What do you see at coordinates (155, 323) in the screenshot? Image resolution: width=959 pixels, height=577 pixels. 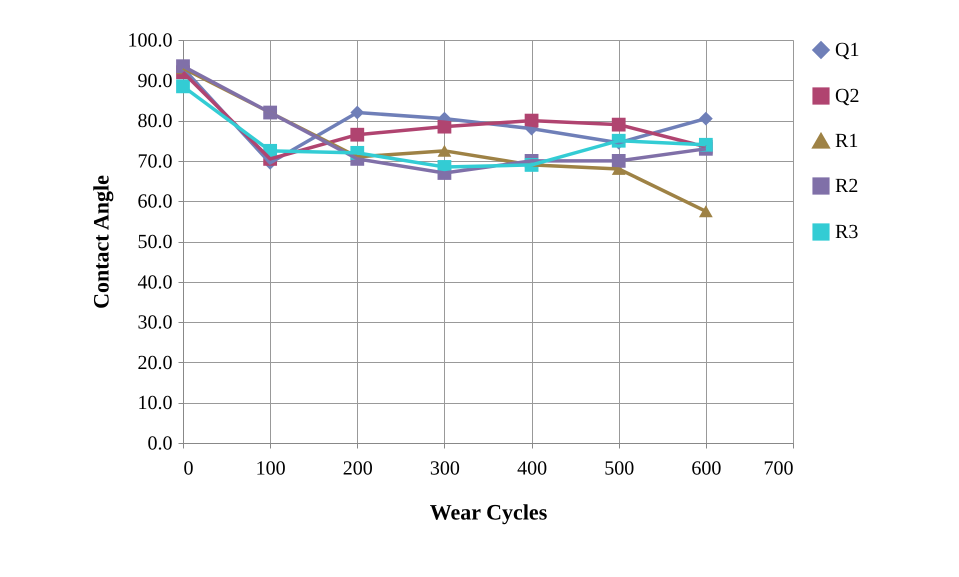 I see `y-tick-label: 30.0` at bounding box center [155, 323].